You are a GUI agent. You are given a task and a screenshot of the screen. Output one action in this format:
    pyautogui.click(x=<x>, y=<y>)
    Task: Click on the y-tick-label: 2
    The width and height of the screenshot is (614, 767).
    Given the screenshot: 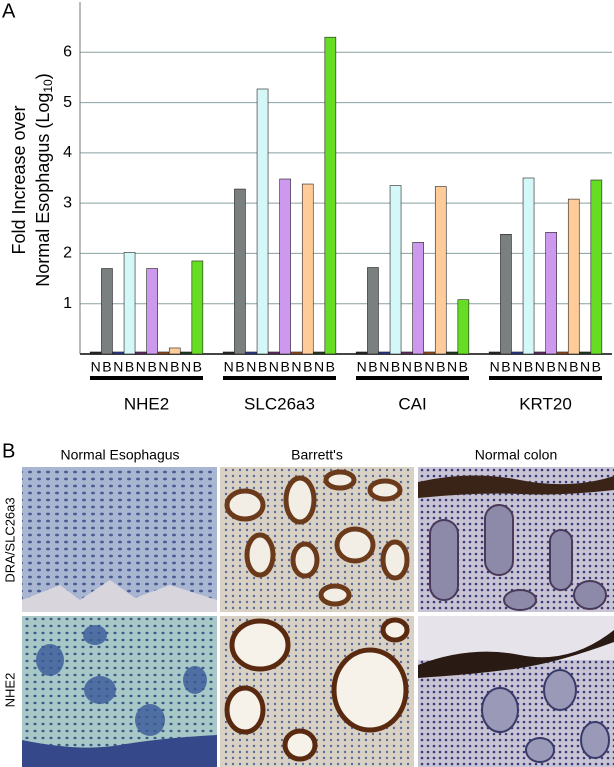 What is the action you would take?
    pyautogui.click(x=67, y=253)
    